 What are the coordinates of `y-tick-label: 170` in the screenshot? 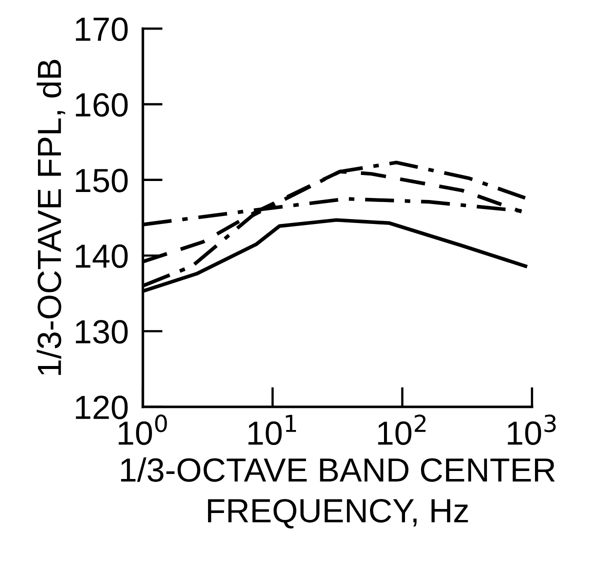 It's located at (102, 29).